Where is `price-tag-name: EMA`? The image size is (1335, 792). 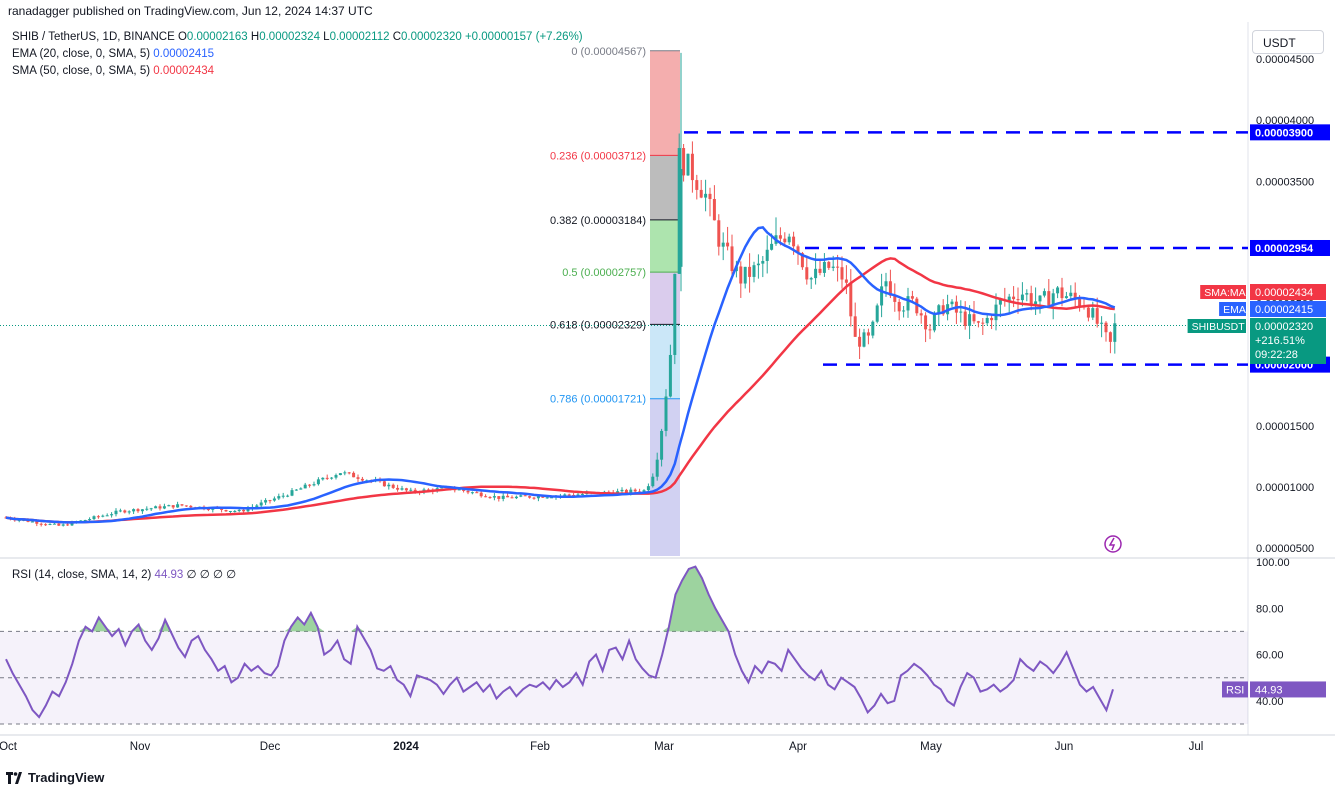 price-tag-name: EMA is located at coordinates (1234, 310).